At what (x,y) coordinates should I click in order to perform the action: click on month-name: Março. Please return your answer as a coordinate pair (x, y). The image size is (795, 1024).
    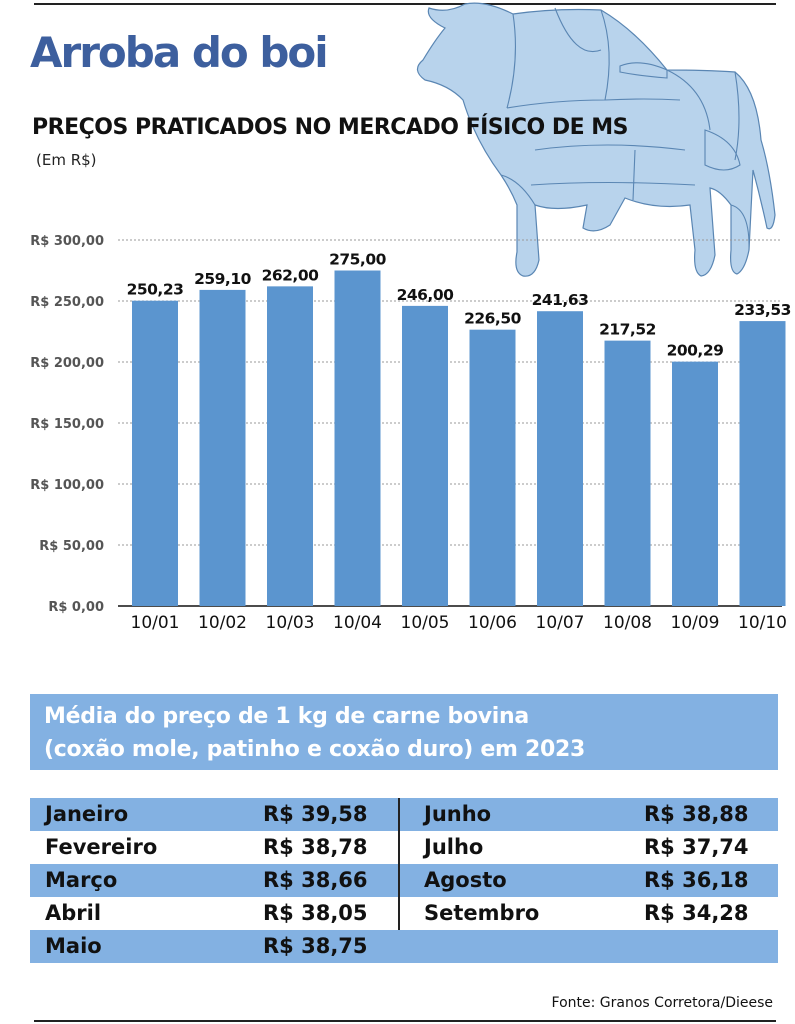
    Looking at the image, I should click on (81, 880).